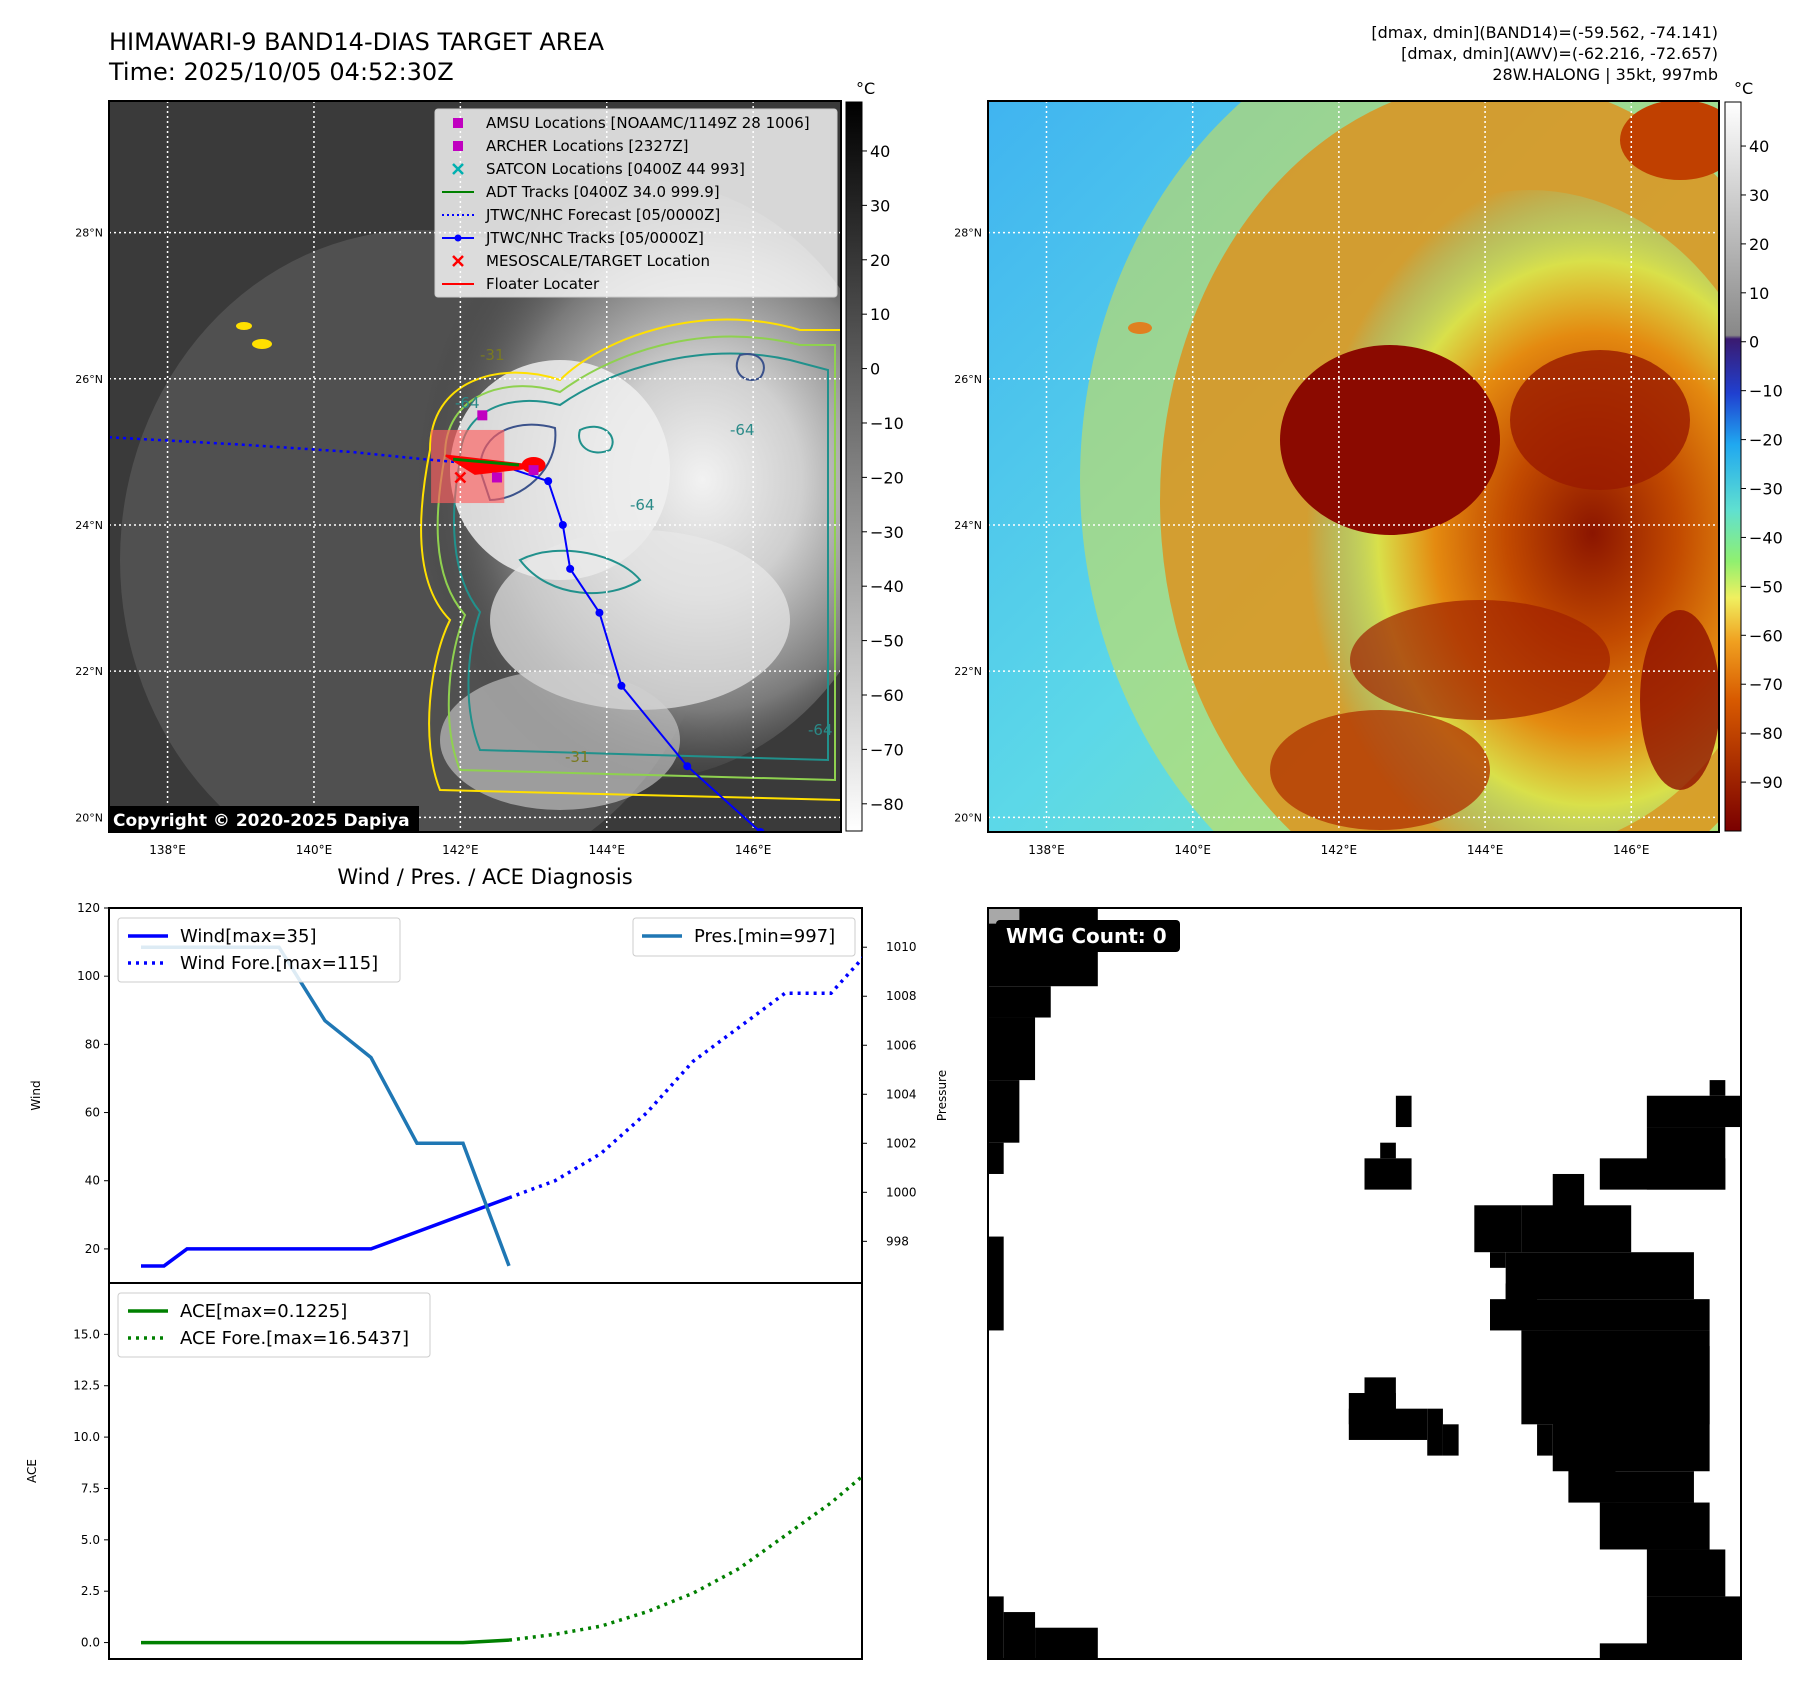  Describe the element at coordinates (1759, 244) in the screenshot. I see `colorbar-color-tick-label: 20` at that location.